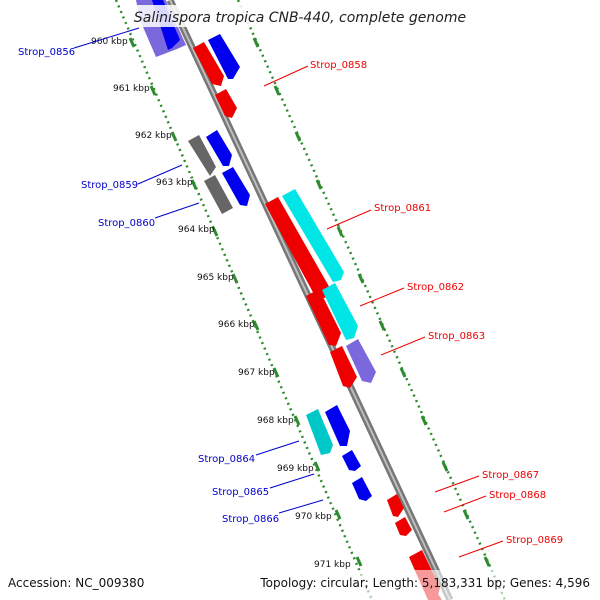 This screenshot has width=600, height=600. What do you see at coordinates (215, 278) in the screenshot?
I see `tick-label: 965 kbp` at bounding box center [215, 278].